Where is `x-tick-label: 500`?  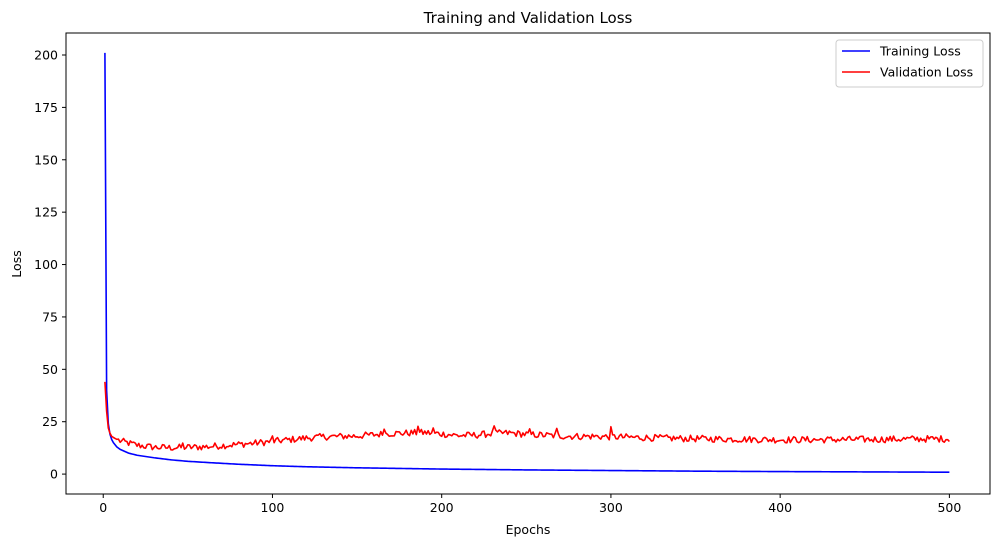 x-tick-label: 500 is located at coordinates (949, 507).